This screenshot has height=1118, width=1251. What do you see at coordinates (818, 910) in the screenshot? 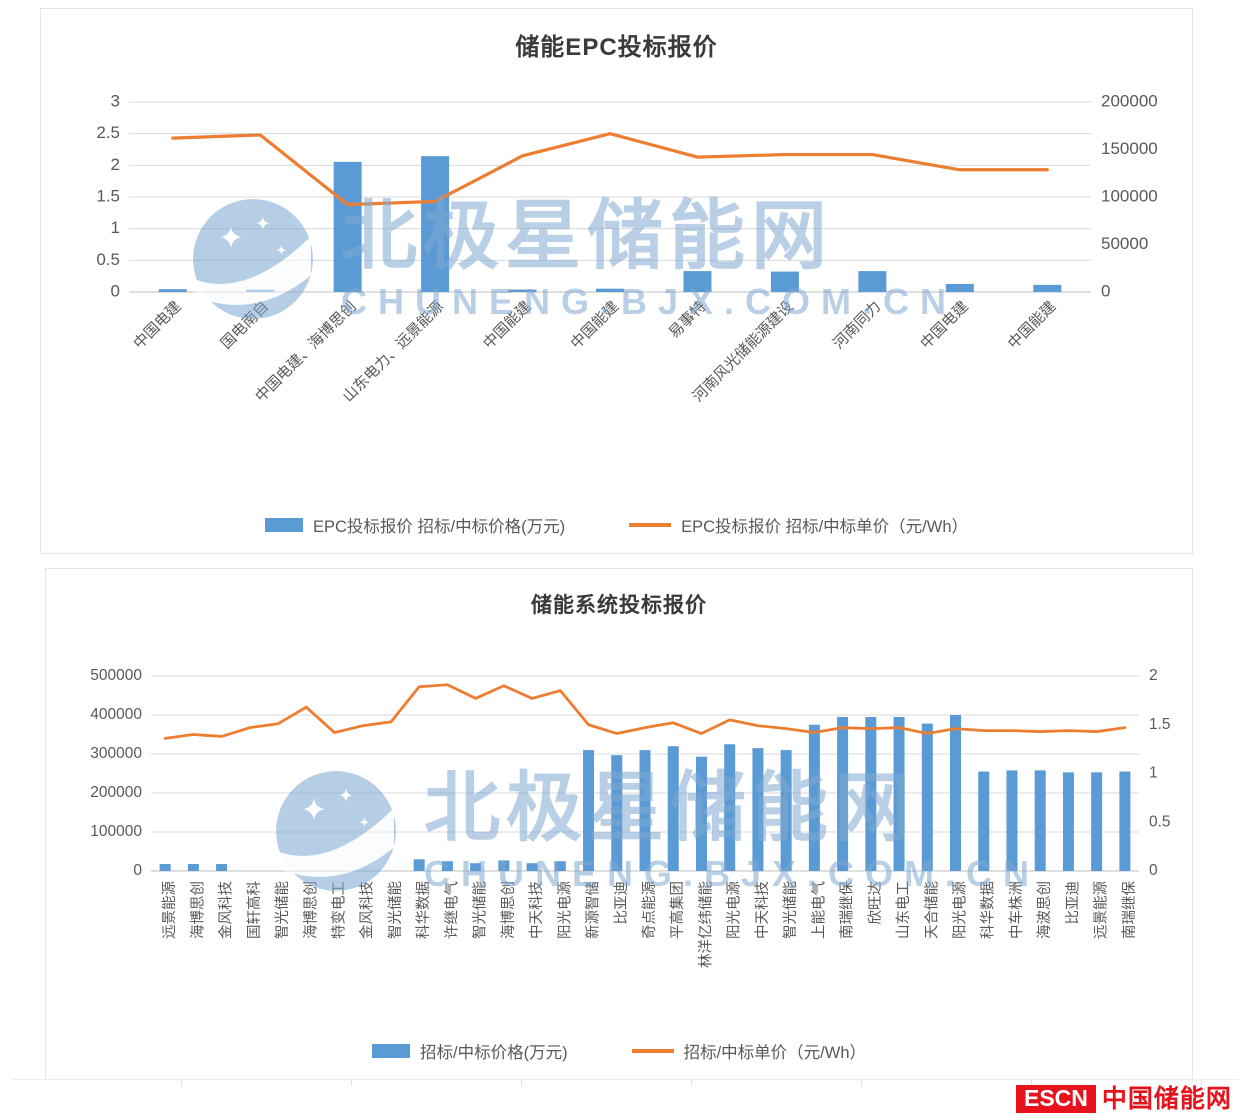
I see `svg-text: 上能电气` at bounding box center [818, 910].